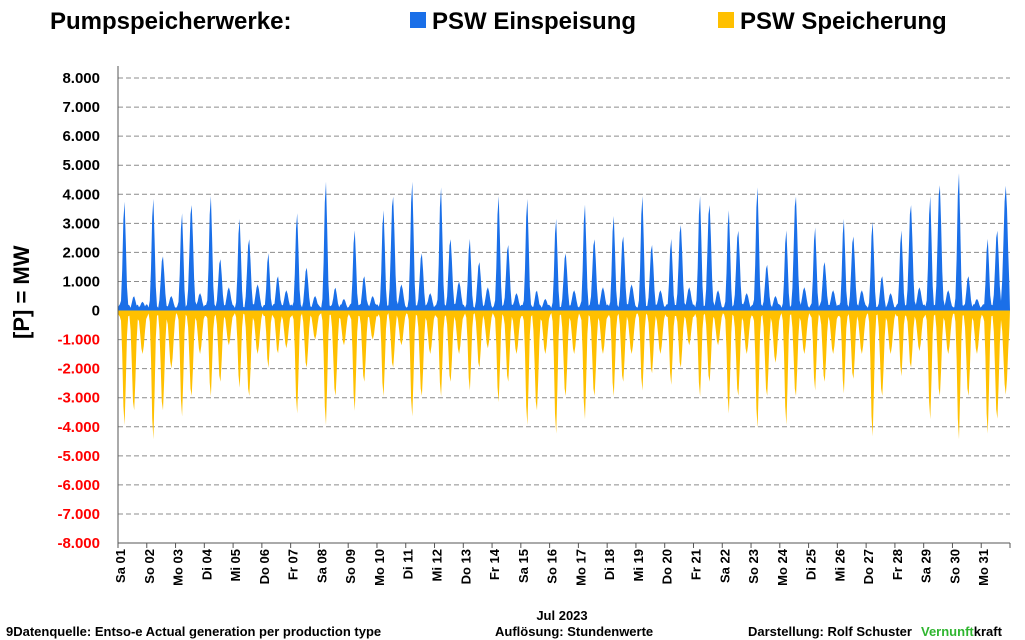 This screenshot has height=640, width=1025. What do you see at coordinates (609, 564) in the screenshot?
I see `x-tick-label: Di 18` at bounding box center [609, 564].